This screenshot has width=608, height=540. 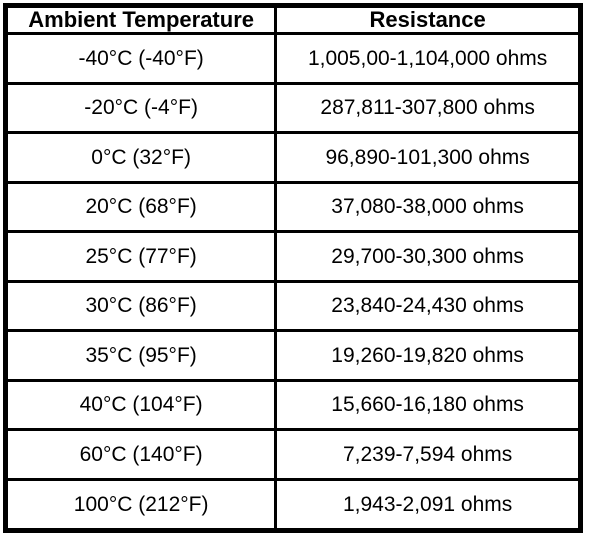 What do you see at coordinates (140, 355) in the screenshot?
I see `temperature-cell: 35°C (95°F)` at bounding box center [140, 355].